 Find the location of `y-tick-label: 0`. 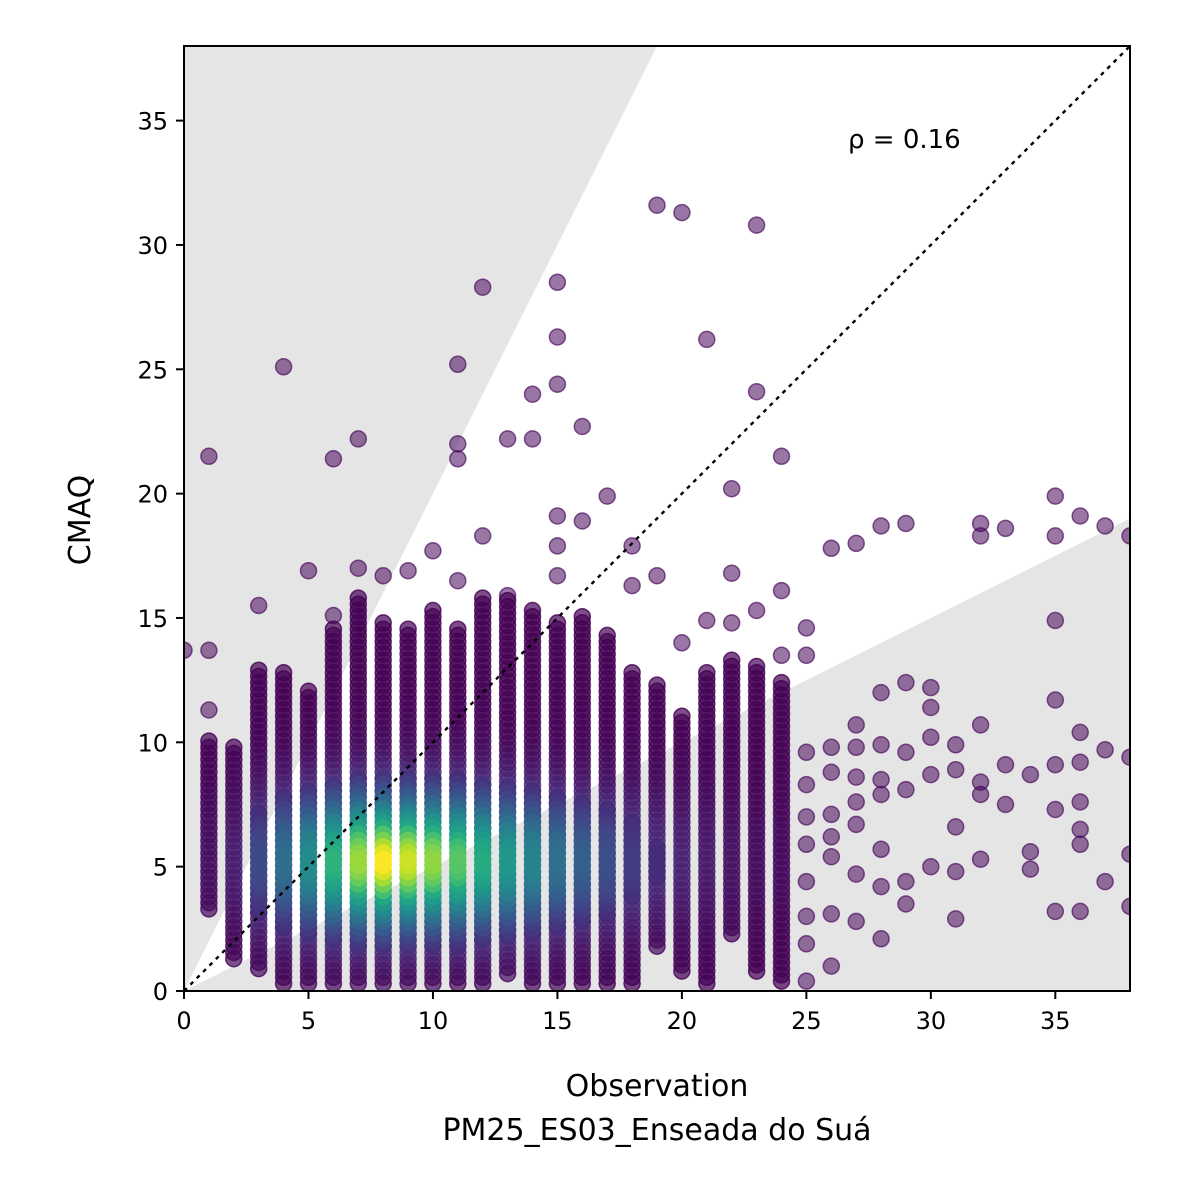

y-tick-label: 0 is located at coordinates (160, 992).